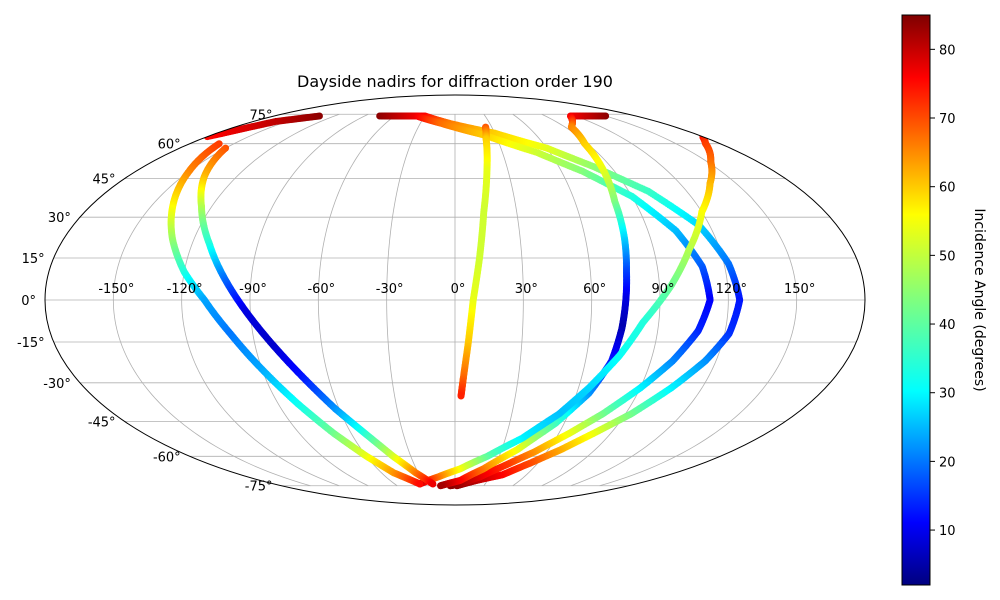 This screenshot has width=1000, height=600. I want to click on latitude-tick-label: 75°, so click(260, 115).